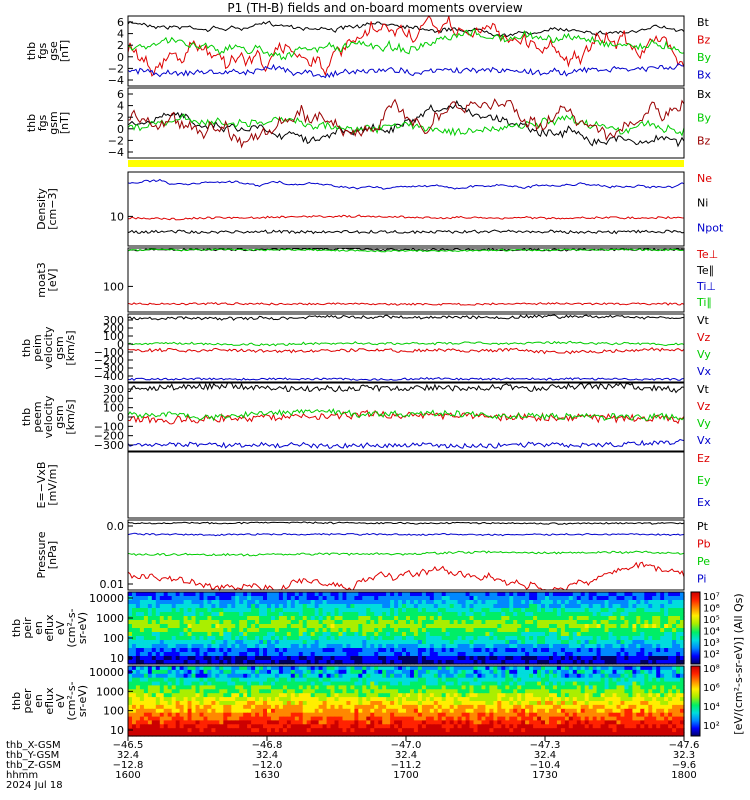  What do you see at coordinates (707, 254) in the screenshot?
I see `legend-temperature-0: Te⊥` at bounding box center [707, 254].